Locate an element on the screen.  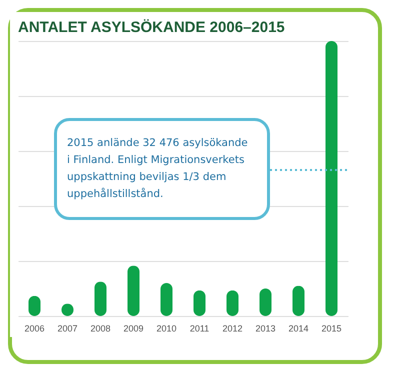
x-tick-label: 2011 is located at coordinates (200, 329).